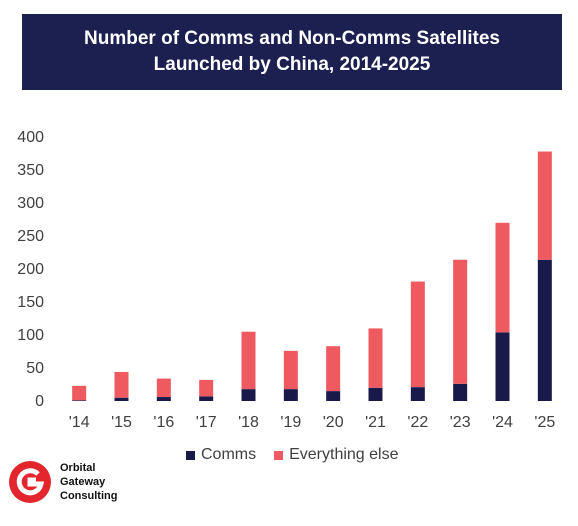  Describe the element at coordinates (30, 203) in the screenshot. I see `y-tick-label: 300` at that location.